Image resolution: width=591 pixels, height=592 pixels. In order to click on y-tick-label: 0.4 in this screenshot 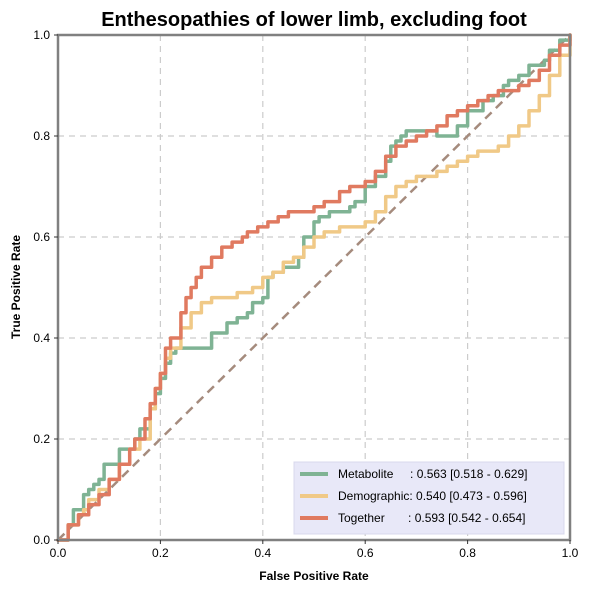, I will do `click(41, 338)`.